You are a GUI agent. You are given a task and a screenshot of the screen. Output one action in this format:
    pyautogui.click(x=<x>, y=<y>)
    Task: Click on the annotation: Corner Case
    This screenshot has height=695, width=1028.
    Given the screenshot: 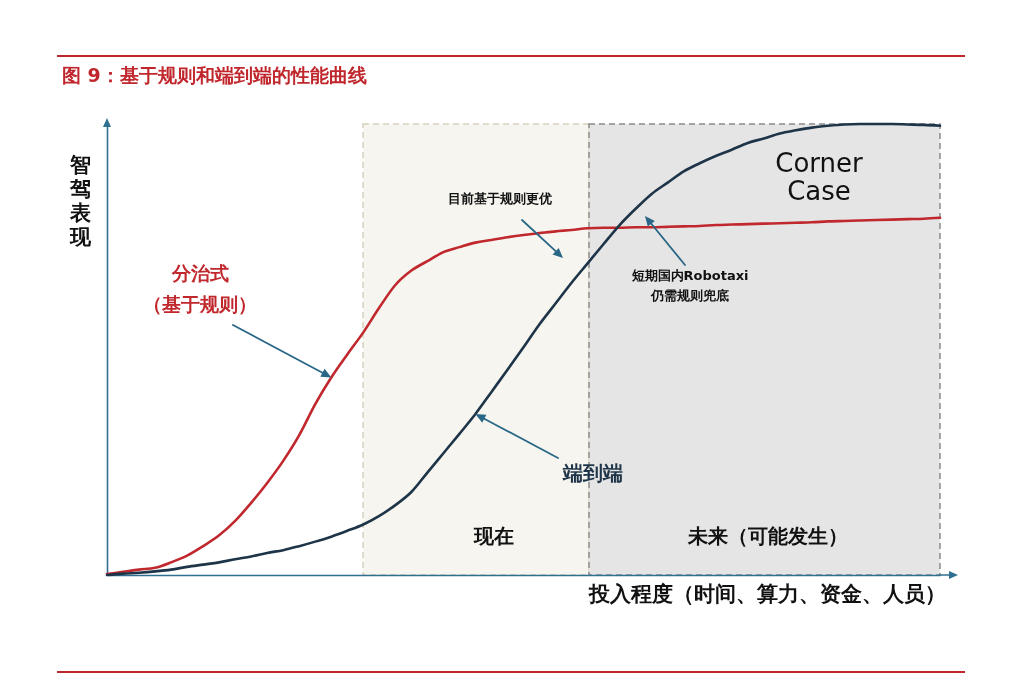 What is the action you would take?
    pyautogui.click(x=819, y=177)
    